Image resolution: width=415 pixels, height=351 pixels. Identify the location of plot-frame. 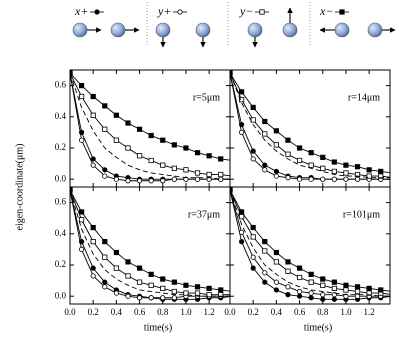
(150, 128).